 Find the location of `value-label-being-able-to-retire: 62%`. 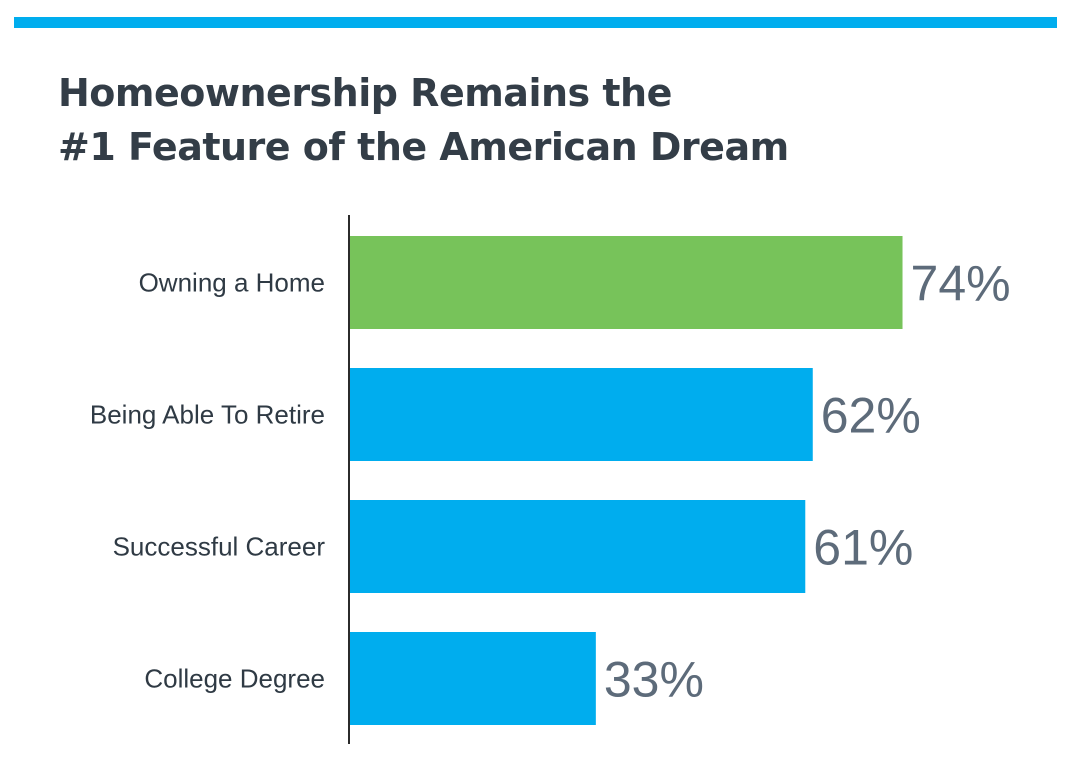

value-label-being-able-to-retire: 62% is located at coordinates (871, 416).